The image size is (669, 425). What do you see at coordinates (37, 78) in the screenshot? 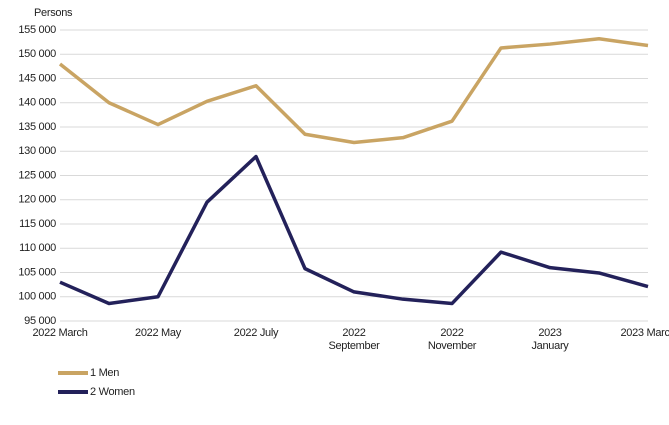
I see `y-tick-label: 145 000` at bounding box center [37, 78].